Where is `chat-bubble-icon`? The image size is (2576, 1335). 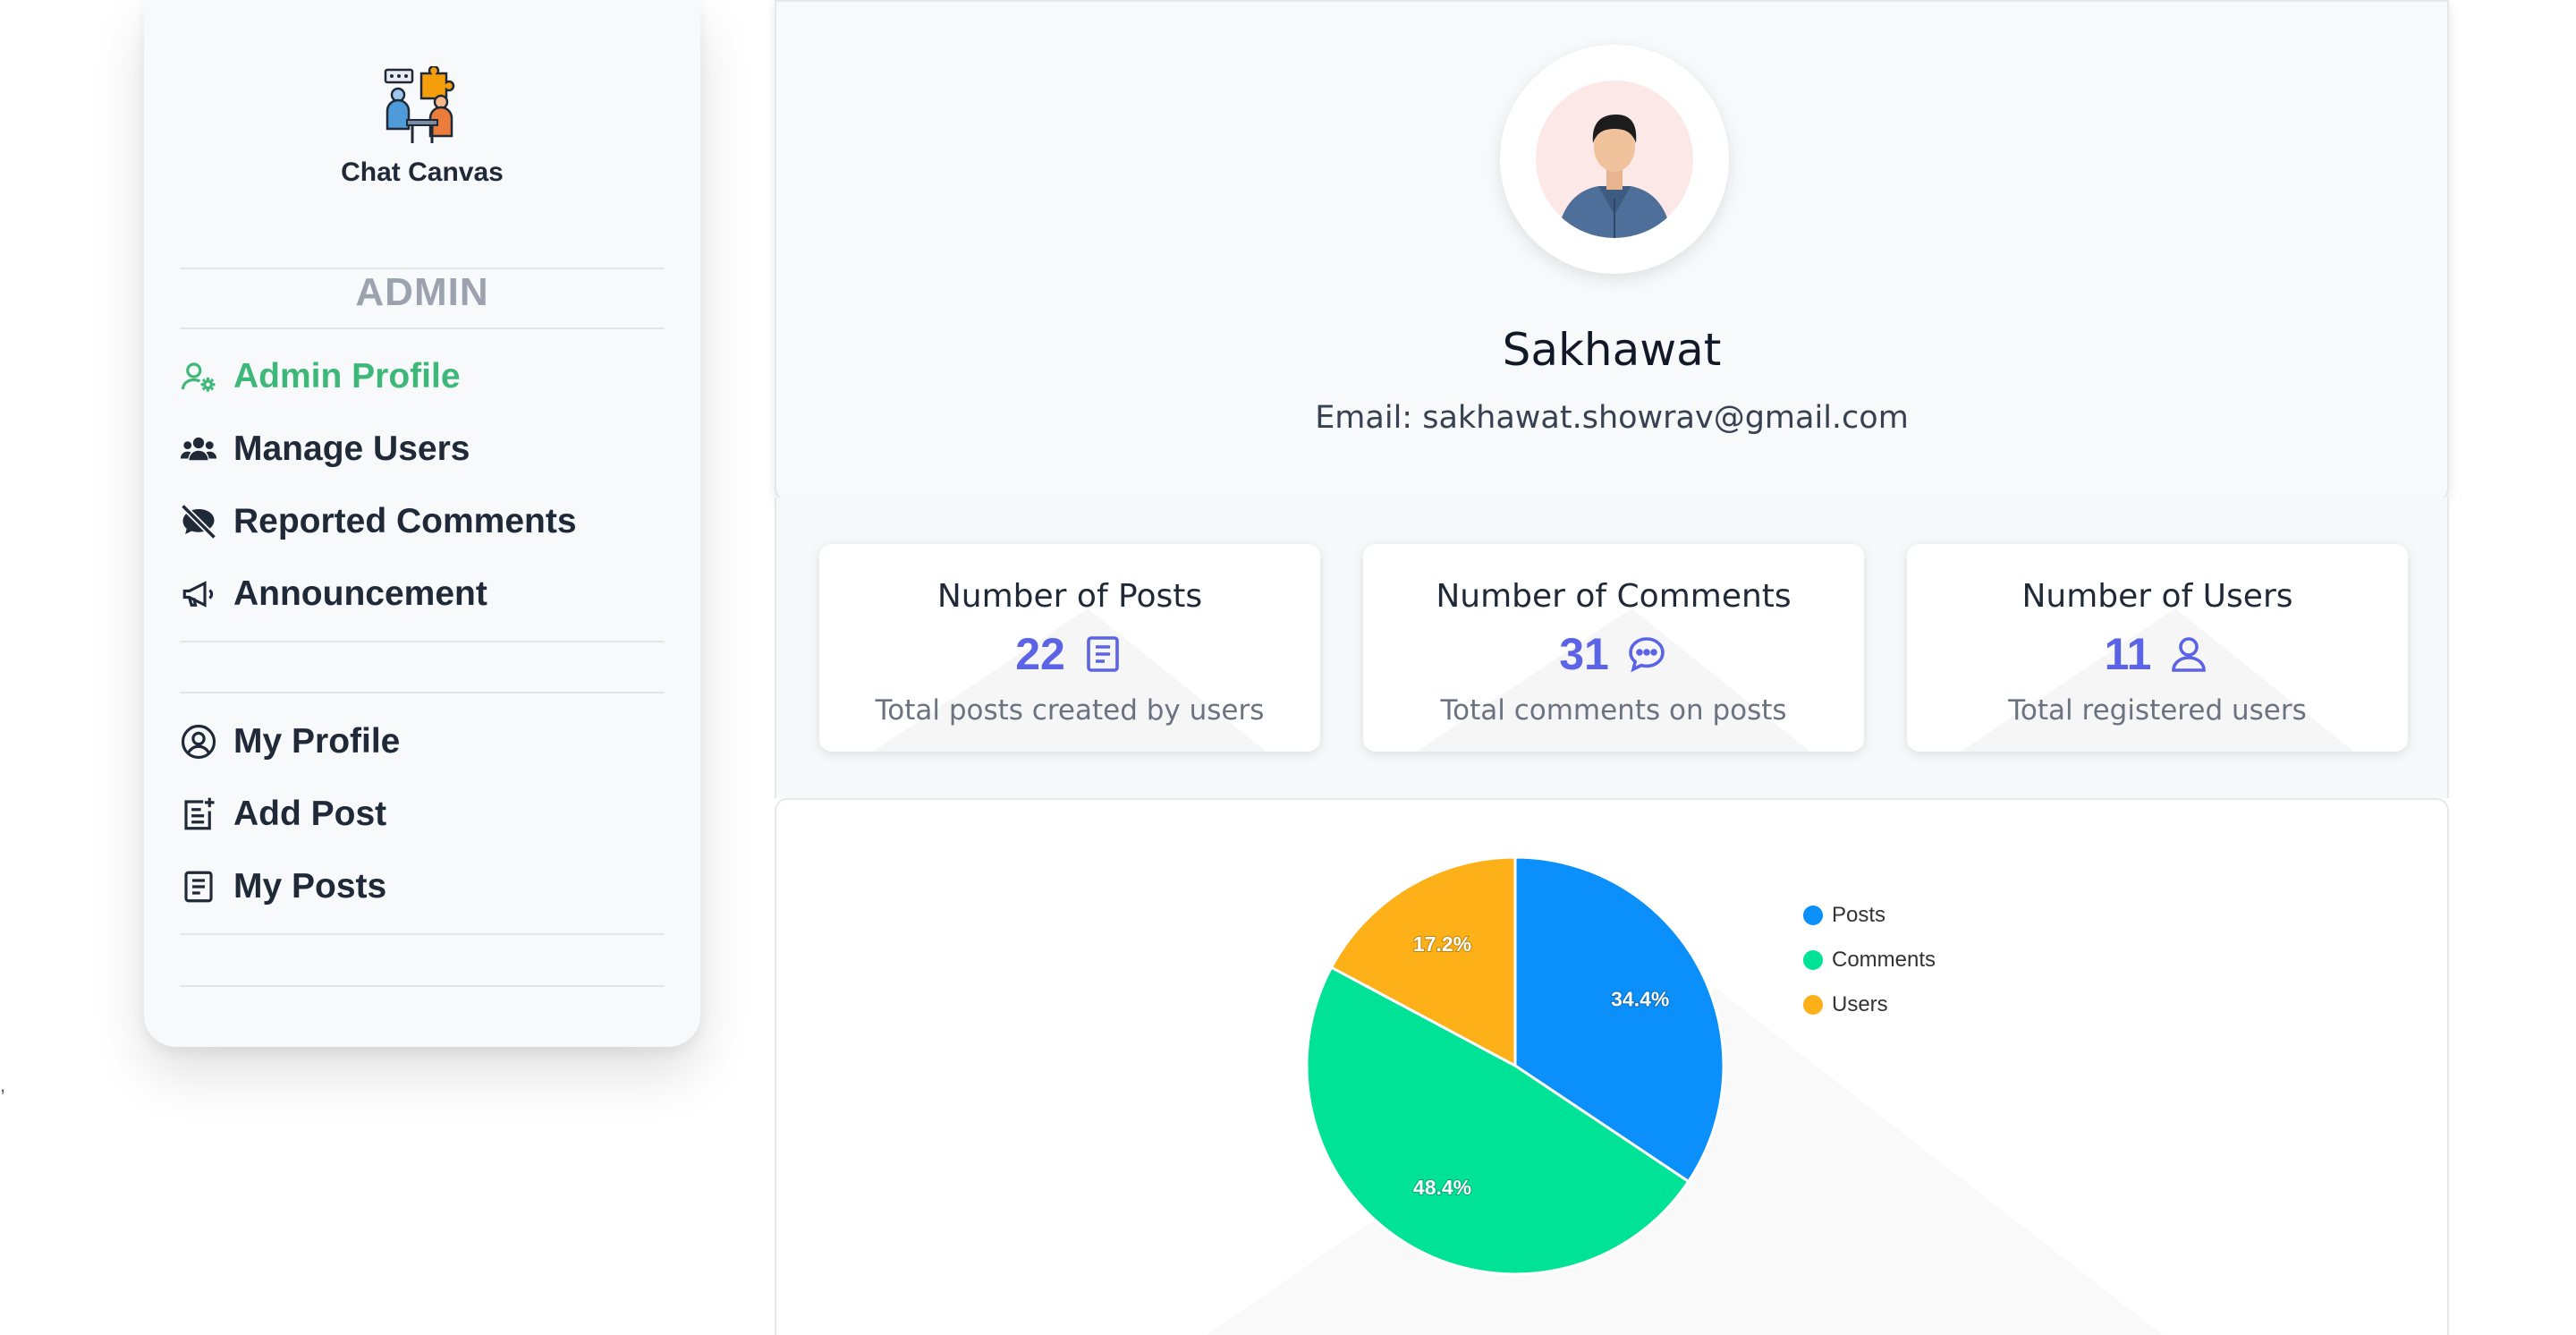 chat-bubble-icon is located at coordinates (1647, 655).